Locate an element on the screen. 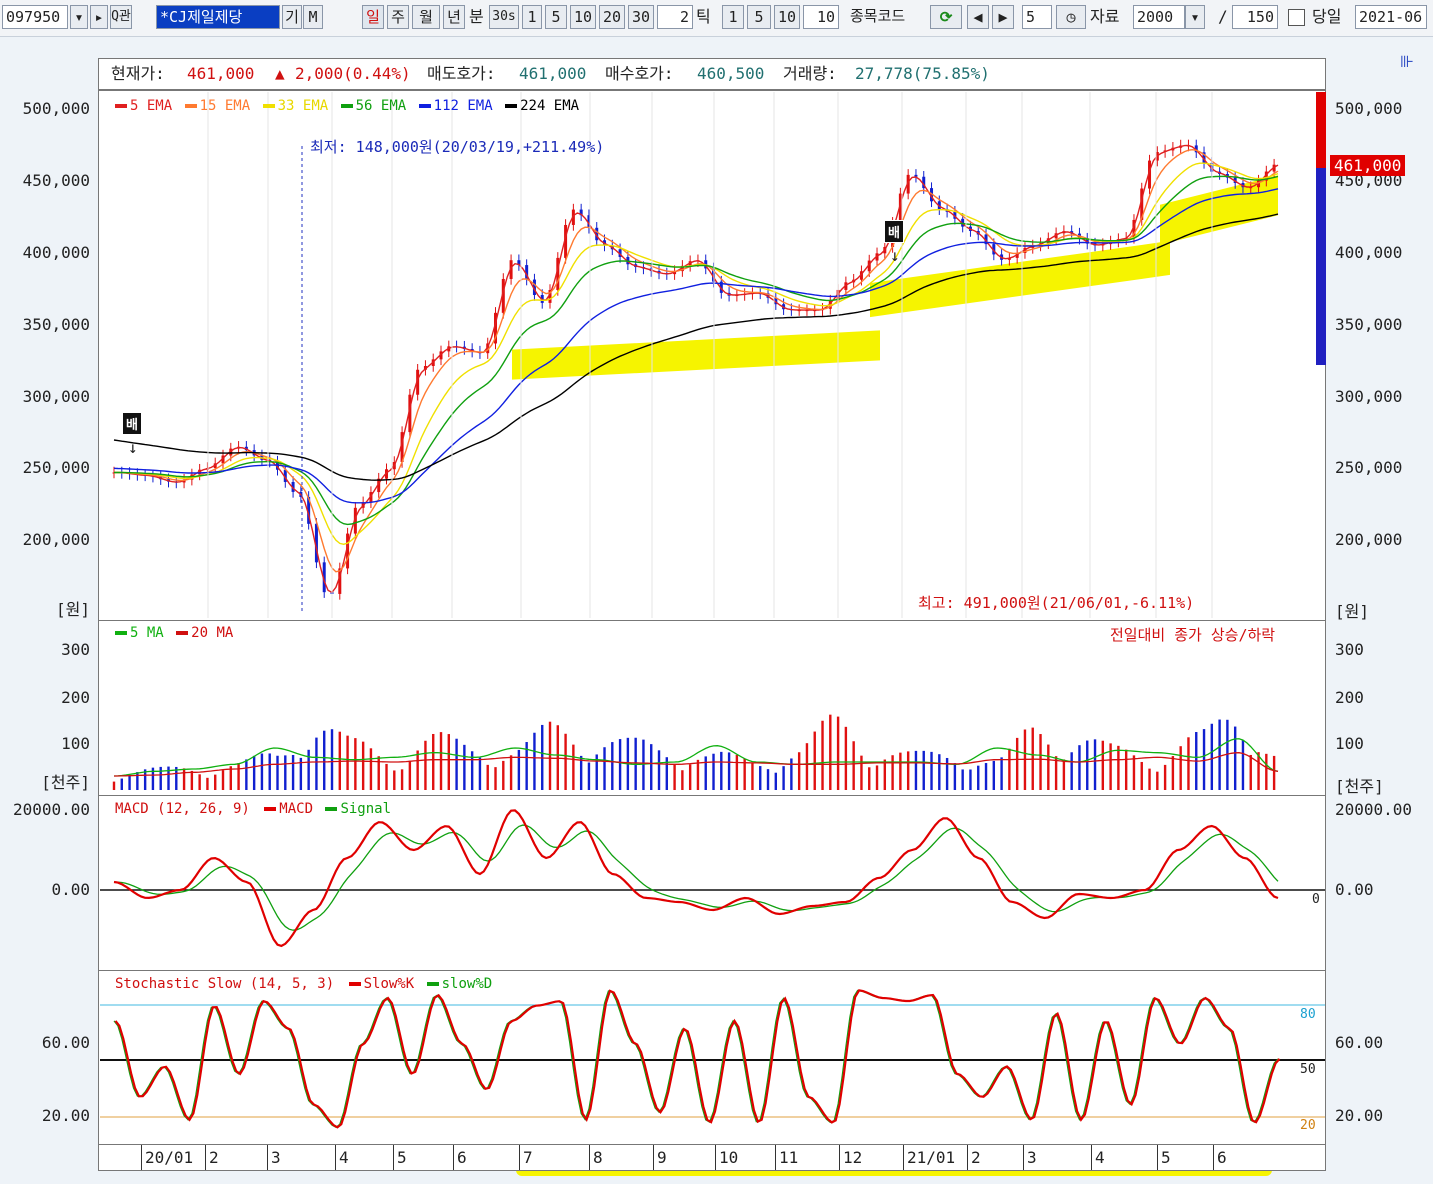 The height and width of the screenshot is (1184, 1433). tick10-button: 10 is located at coordinates (787, 17).